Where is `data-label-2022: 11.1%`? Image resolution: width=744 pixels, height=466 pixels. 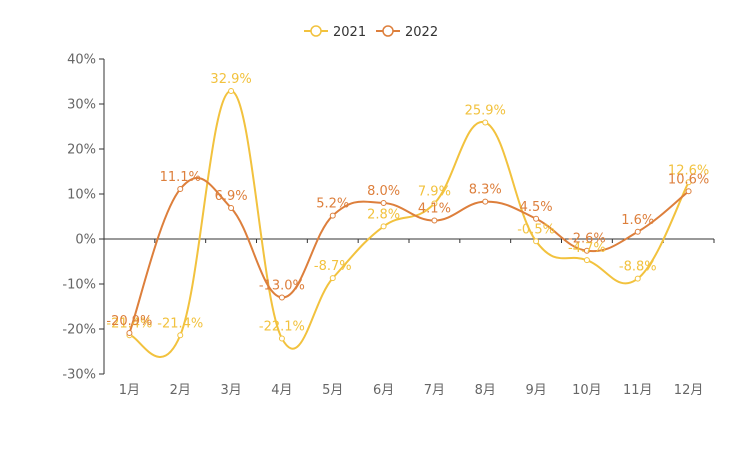
data-label-2022: 11.1% is located at coordinates (180, 177).